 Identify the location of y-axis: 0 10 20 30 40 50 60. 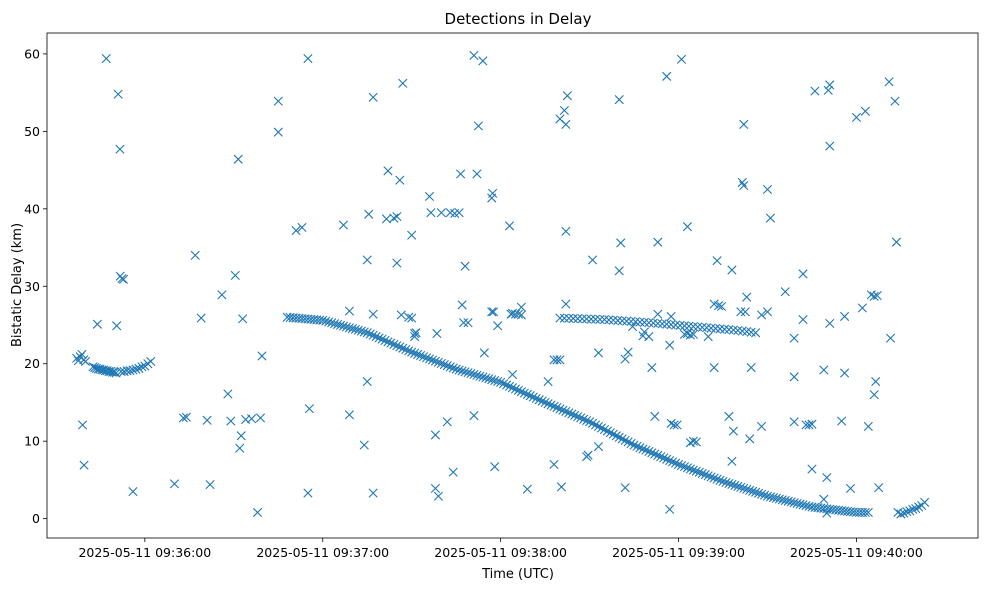
(35, 286).